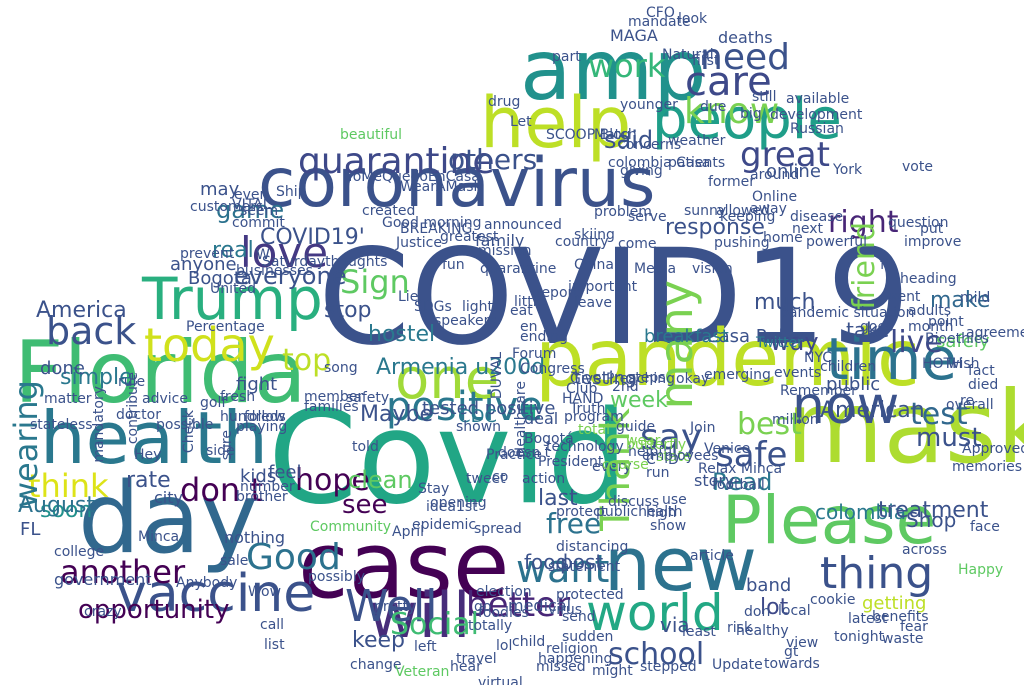 Image resolution: width=1024 pixels, height=685 pixels. Describe the element at coordinates (794, 342) in the screenshot. I see `word-way: way` at that location.